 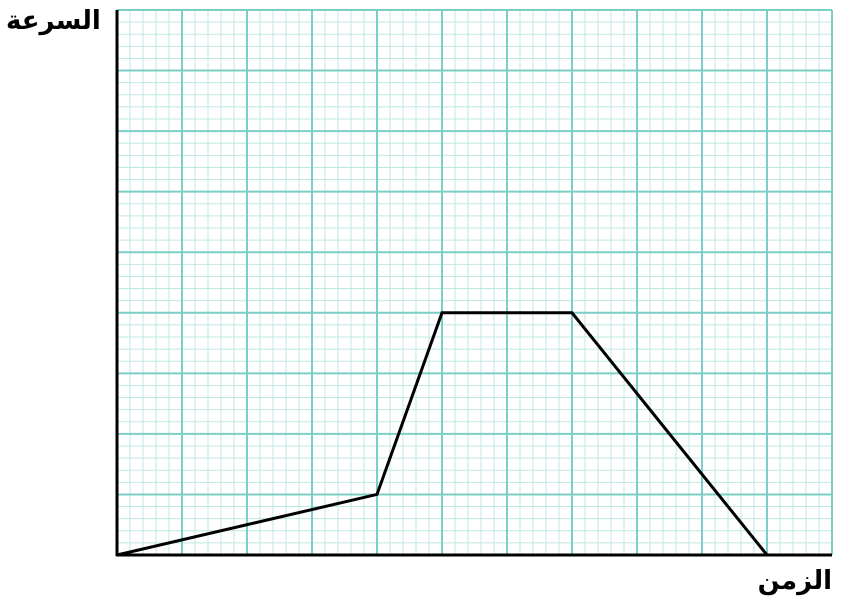 What do you see at coordinates (53, 21) in the screenshot?
I see `y-axis-label: السرعة` at bounding box center [53, 21].